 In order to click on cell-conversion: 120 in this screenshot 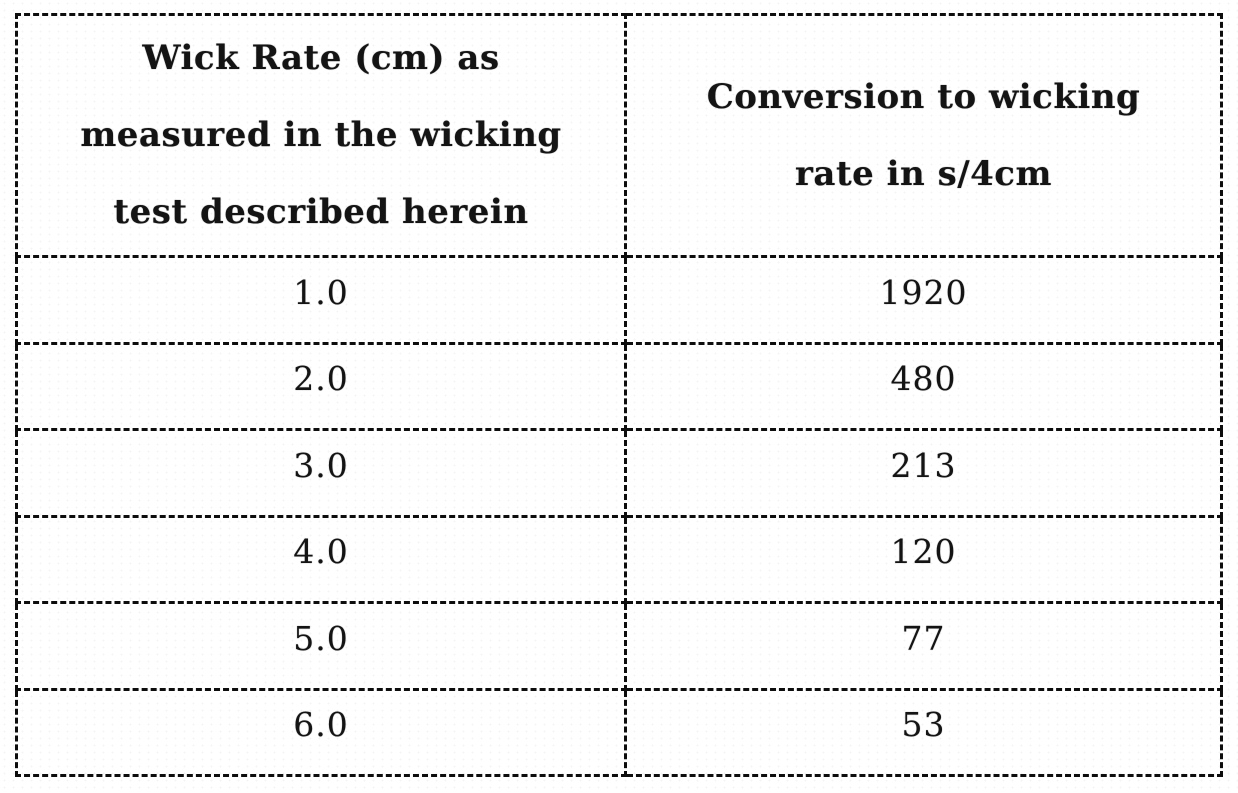, I will do `click(923, 559)`.